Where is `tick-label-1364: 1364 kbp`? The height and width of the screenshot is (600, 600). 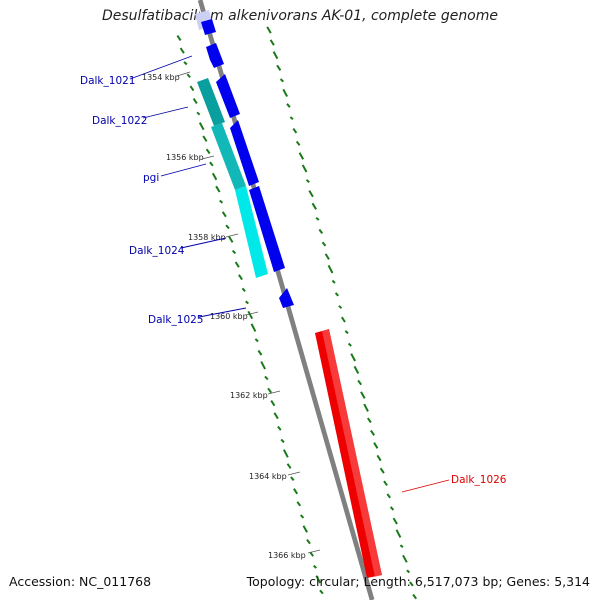
tick-label-1364: 1364 kbp is located at coordinates (268, 476).